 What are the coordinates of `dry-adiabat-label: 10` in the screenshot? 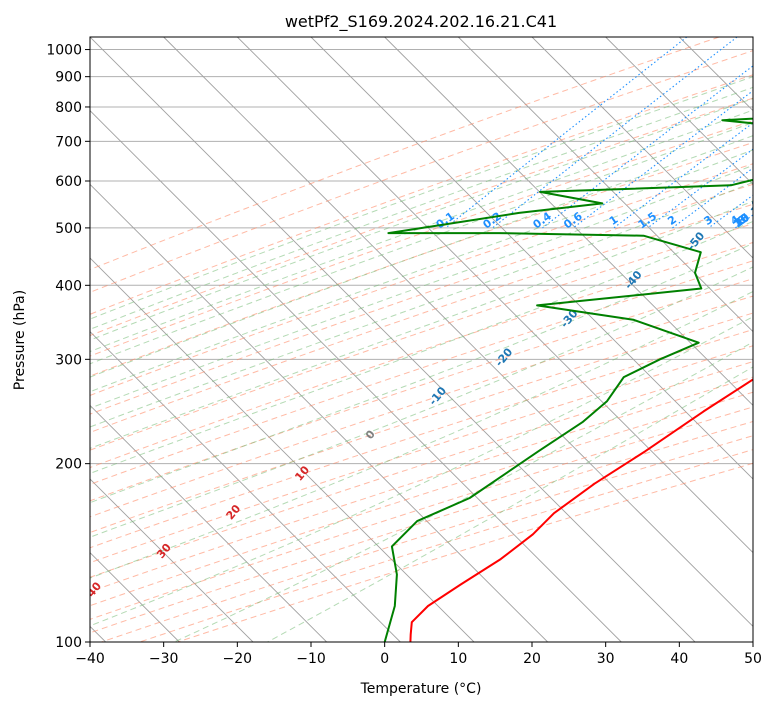 It's located at (302, 473).